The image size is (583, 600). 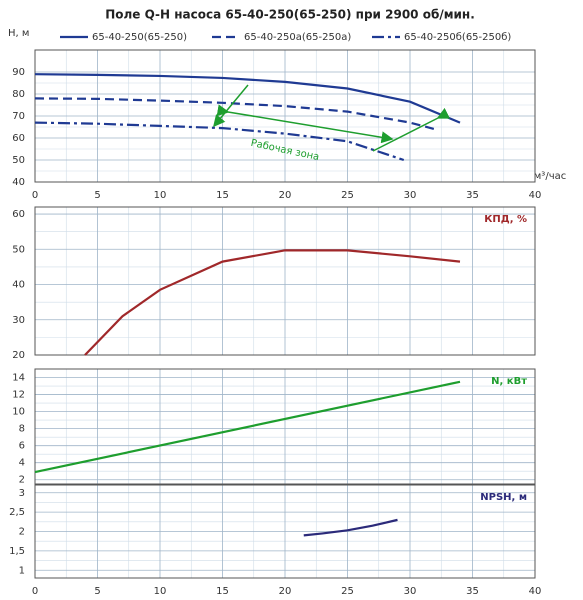 I want to click on legend-label: 65-40-250а(65-250а), so click(x=297, y=37).